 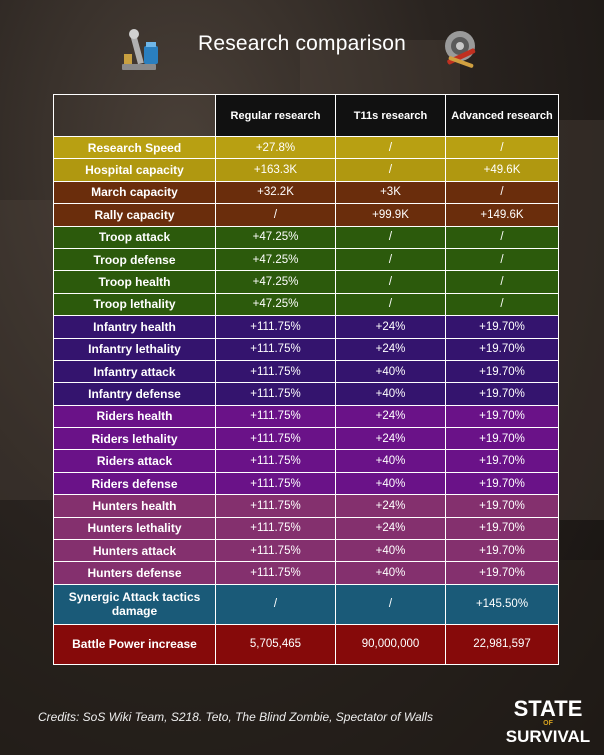 What do you see at coordinates (275, 170) in the screenshot?
I see `row-value: +163.3K` at bounding box center [275, 170].